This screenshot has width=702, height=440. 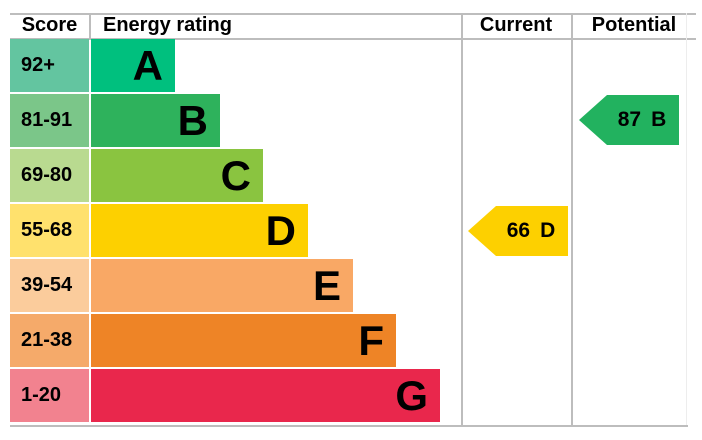 I want to click on grade-letter-d: D, so click(x=280, y=230).